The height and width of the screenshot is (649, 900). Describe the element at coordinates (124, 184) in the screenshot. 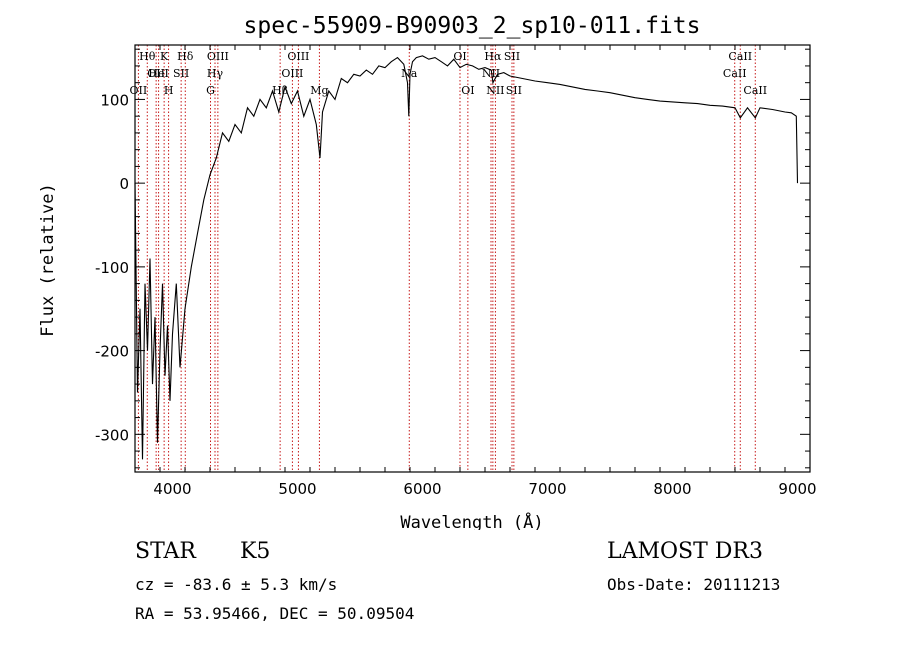

I see `y-tick-label: 0` at that location.